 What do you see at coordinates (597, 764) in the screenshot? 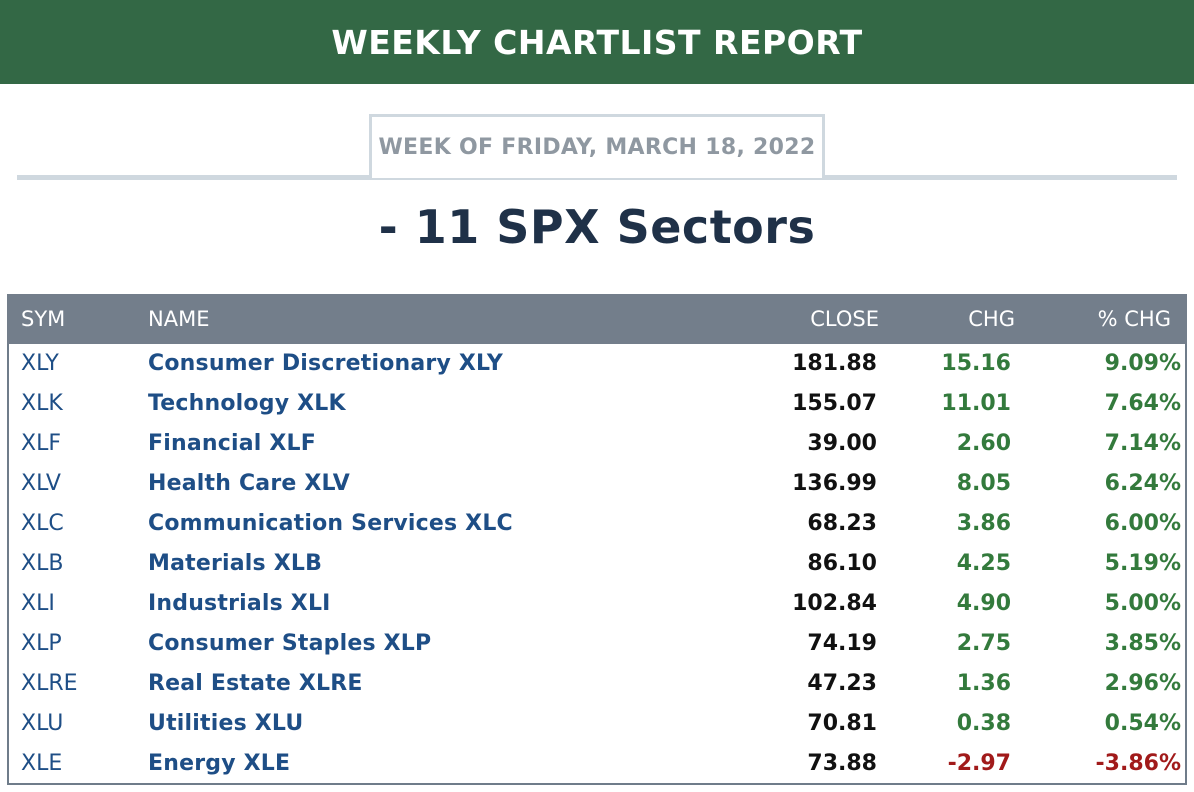
I see `table-row: XLE Energy XLE 73.88 -2.97 -3.86%` at bounding box center [597, 764].